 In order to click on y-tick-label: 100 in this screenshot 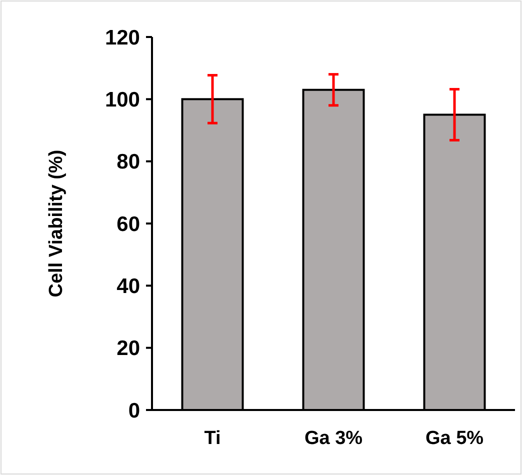, I will do `click(122, 100)`.